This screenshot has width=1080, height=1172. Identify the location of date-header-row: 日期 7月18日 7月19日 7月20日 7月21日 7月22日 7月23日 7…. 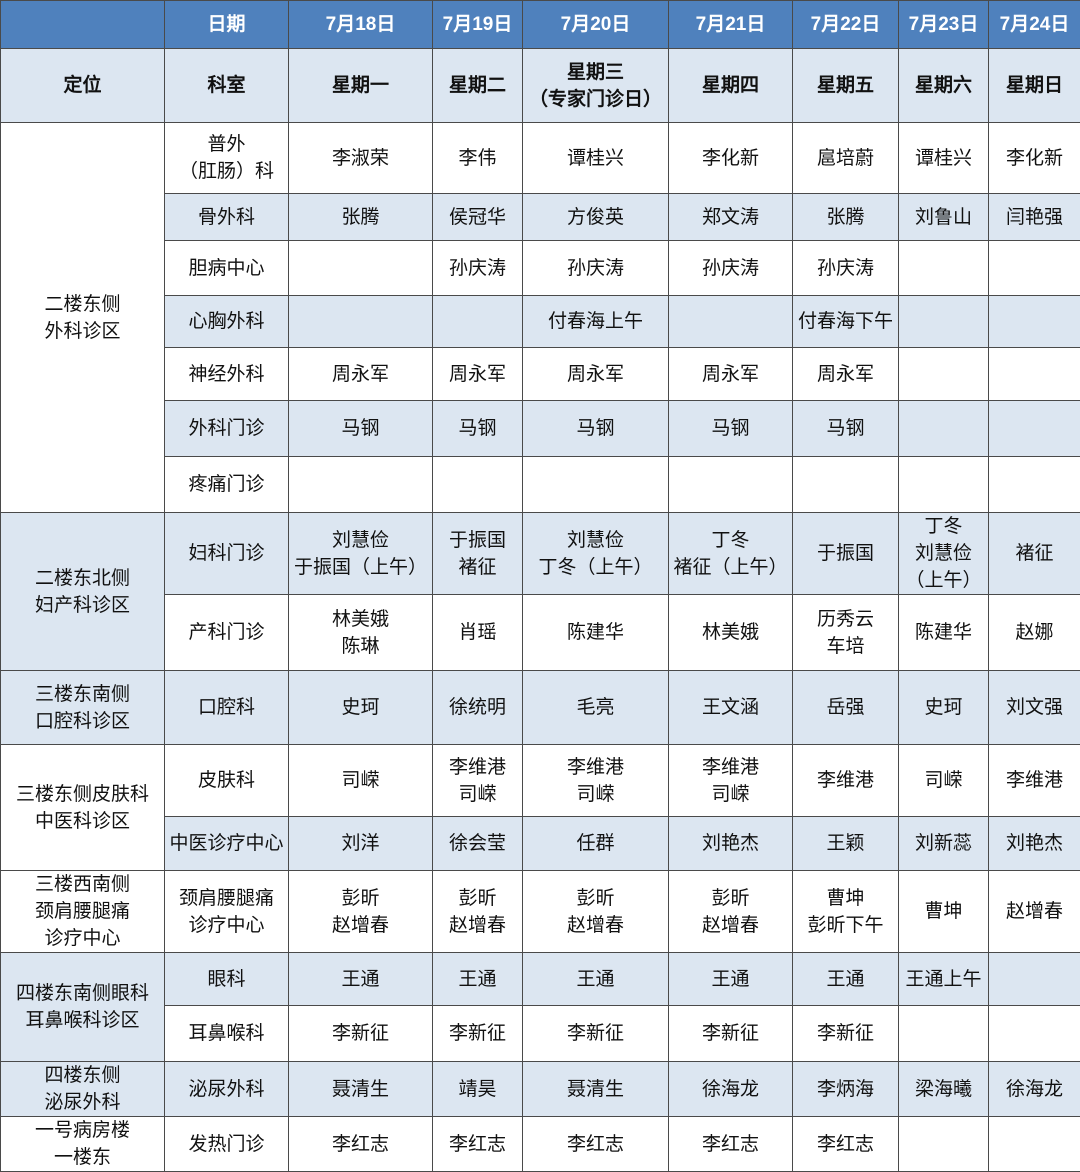
(540, 25).